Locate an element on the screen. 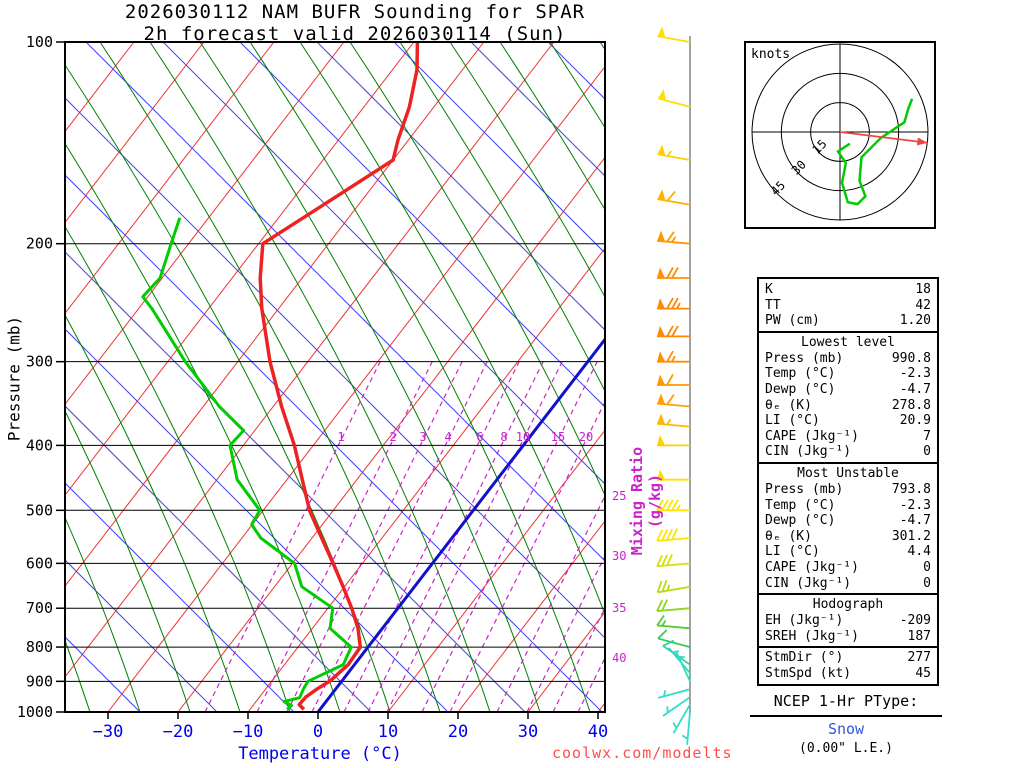 The width and height of the screenshot is (1024, 768). hodograph-units-label: knots is located at coordinates (771, 54).